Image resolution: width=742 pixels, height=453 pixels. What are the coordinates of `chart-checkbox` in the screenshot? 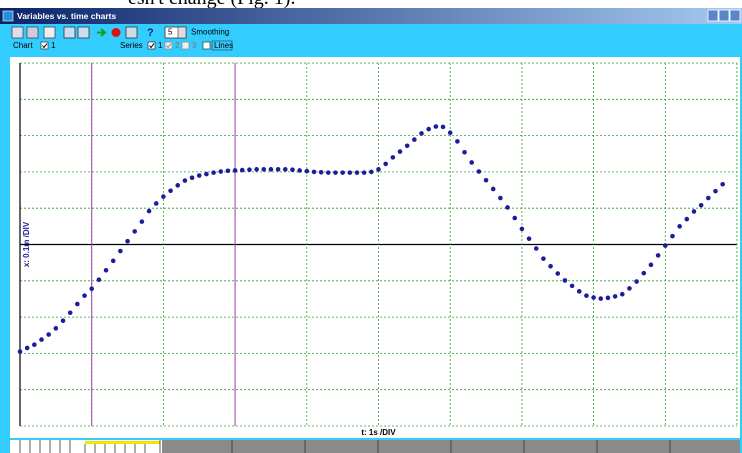 It's located at (44, 45).